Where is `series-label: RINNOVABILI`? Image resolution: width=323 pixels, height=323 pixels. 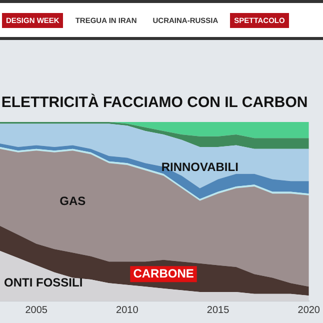 series-label: RINNOVABILI is located at coordinates (199, 167).